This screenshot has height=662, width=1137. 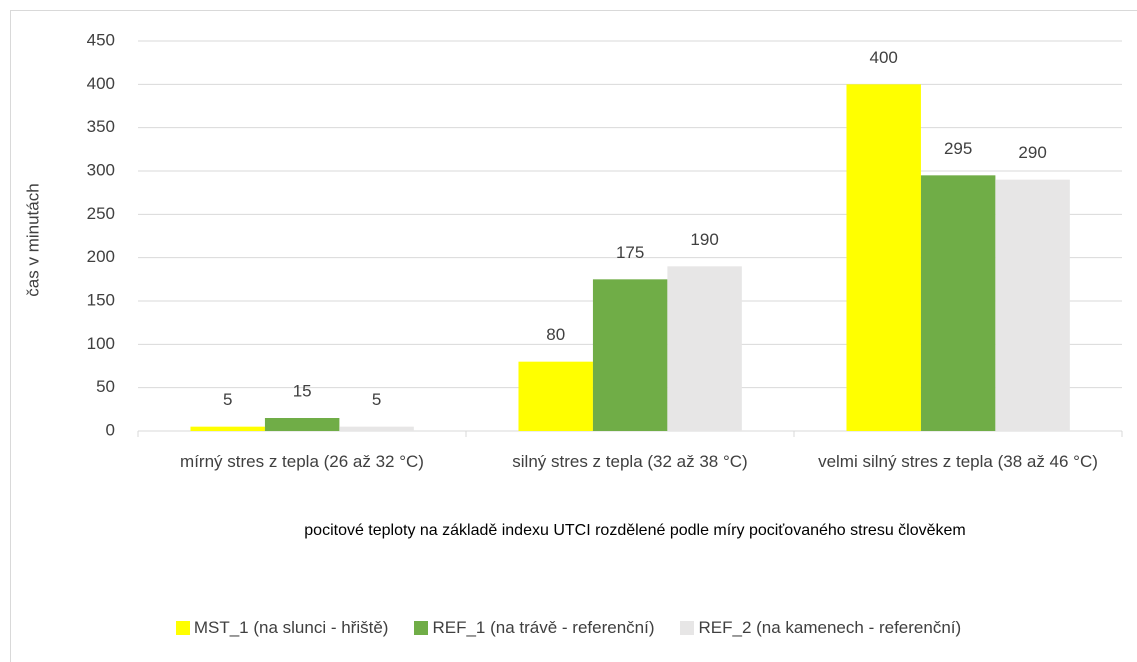 What do you see at coordinates (101, 83) in the screenshot?
I see `y-tick-label: 400` at bounding box center [101, 83].